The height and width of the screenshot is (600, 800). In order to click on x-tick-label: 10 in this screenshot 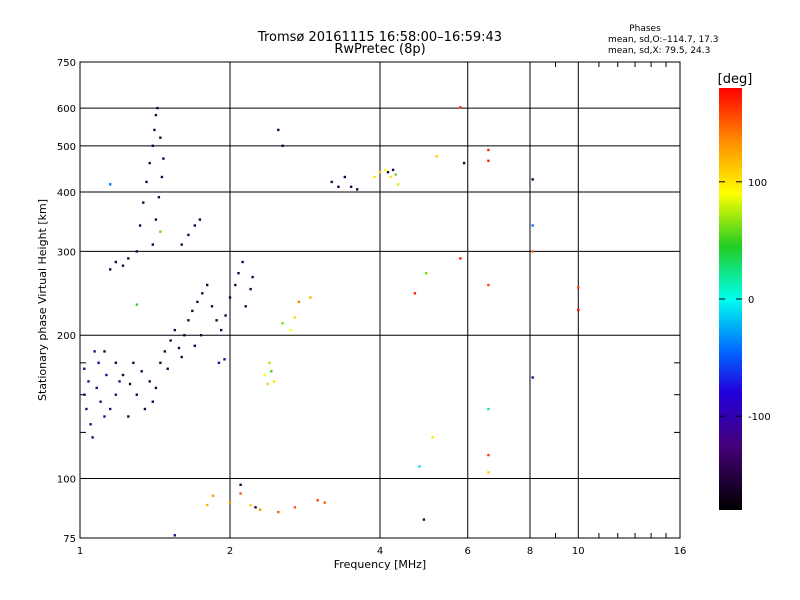, I will do `click(578, 551)`.